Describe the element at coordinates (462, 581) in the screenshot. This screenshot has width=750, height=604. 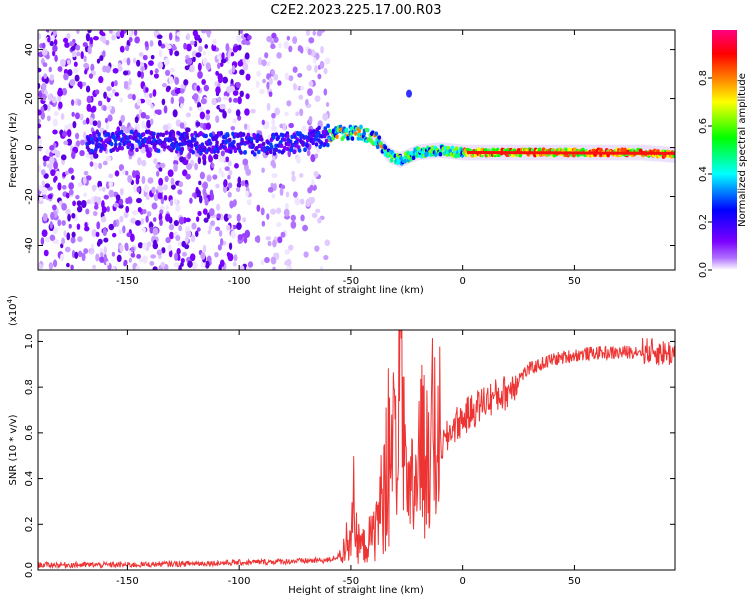
I see `x-tick-label: 0` at that location.